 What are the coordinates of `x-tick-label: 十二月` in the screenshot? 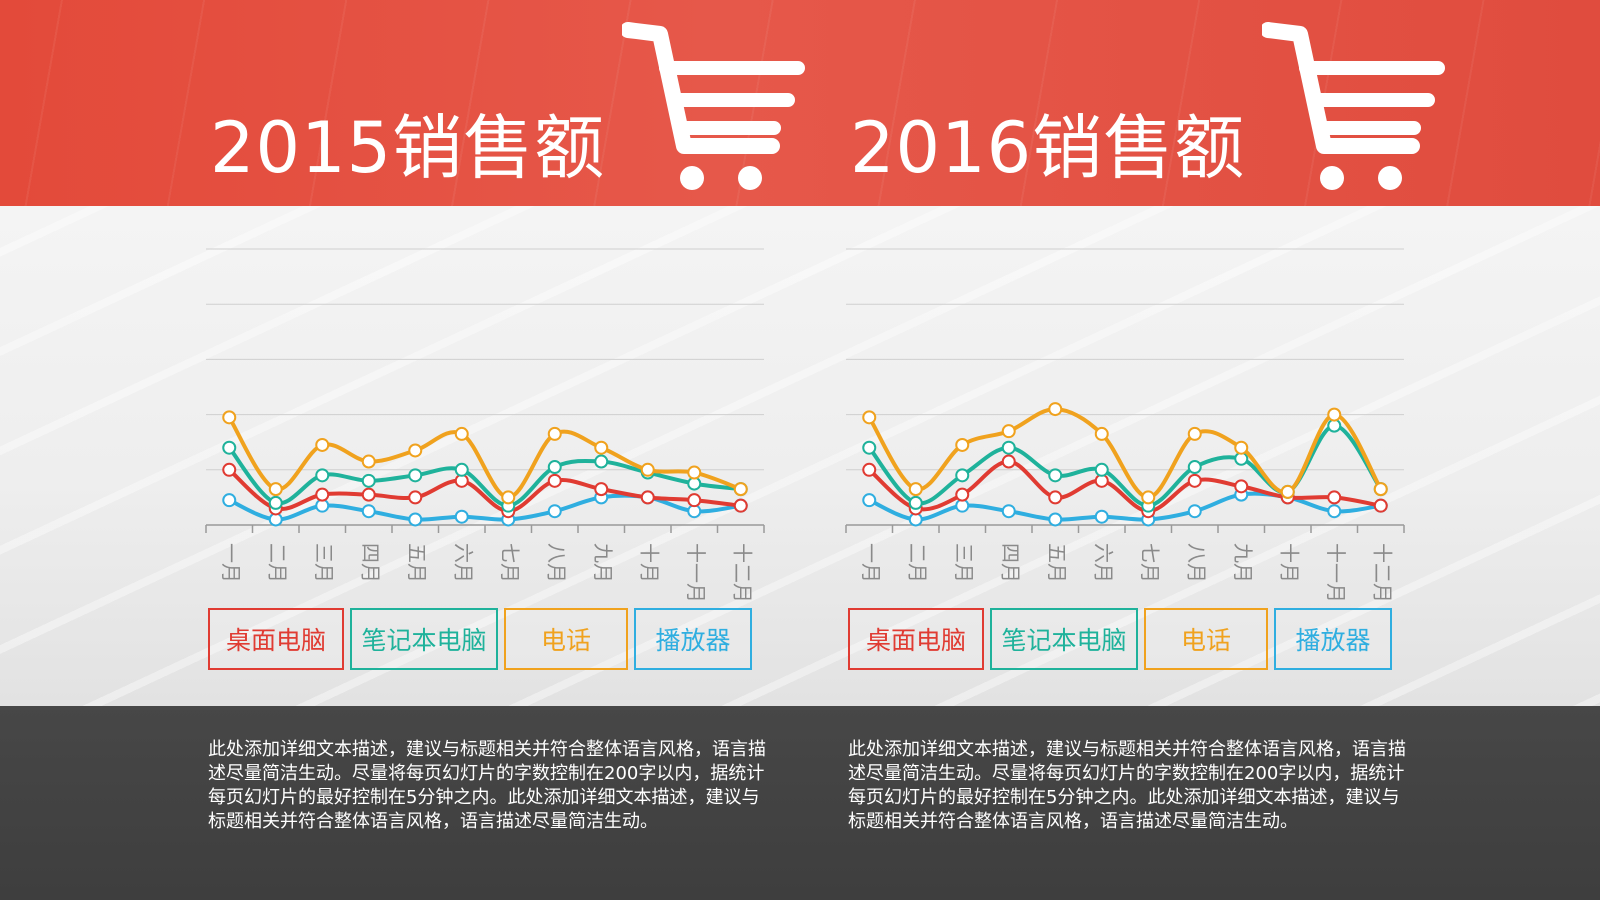 It's located at (742, 571).